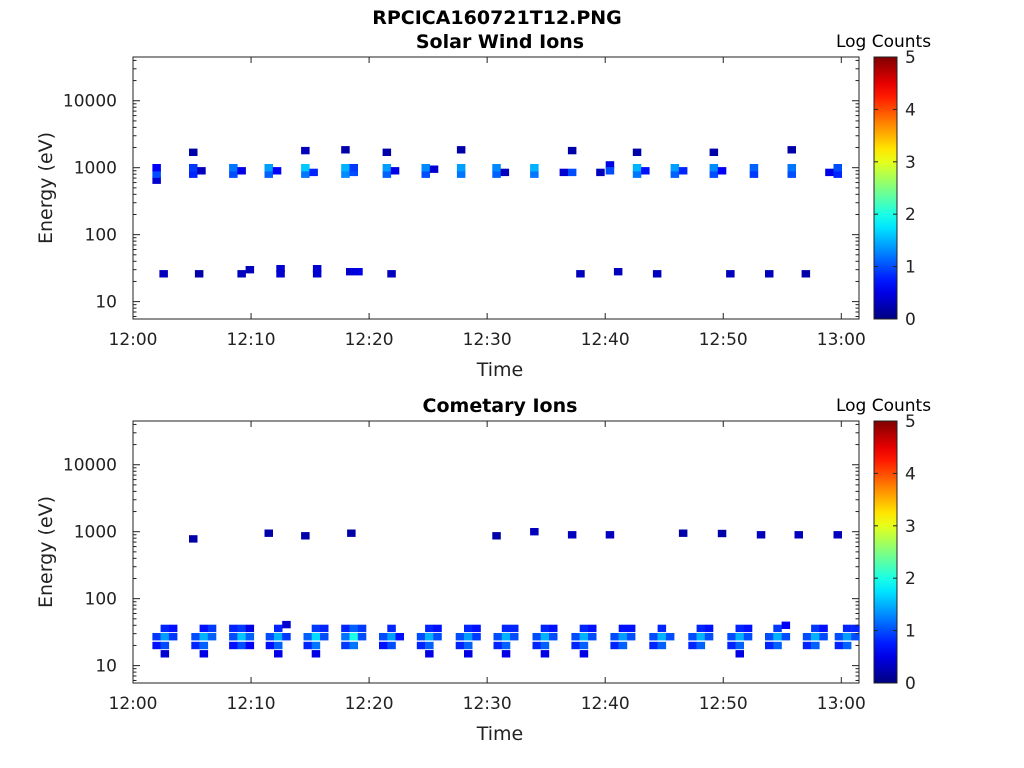 This screenshot has height=768, width=1024. What do you see at coordinates (487, 704) in the screenshot?
I see `x-tick-label: 12:30` at bounding box center [487, 704].